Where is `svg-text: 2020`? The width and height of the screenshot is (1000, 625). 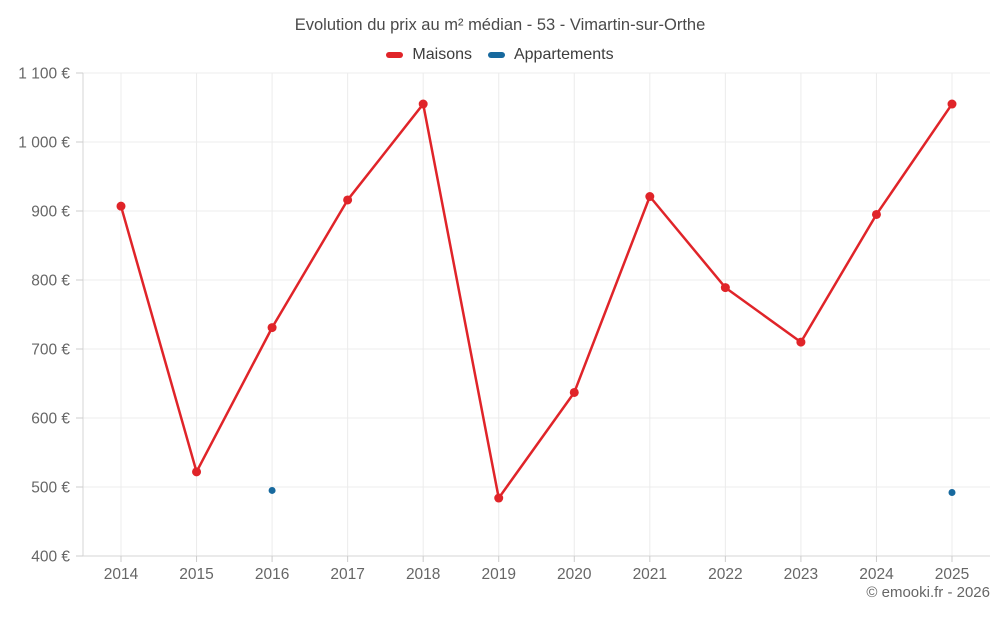
svg-text: 2020 is located at coordinates (574, 574).